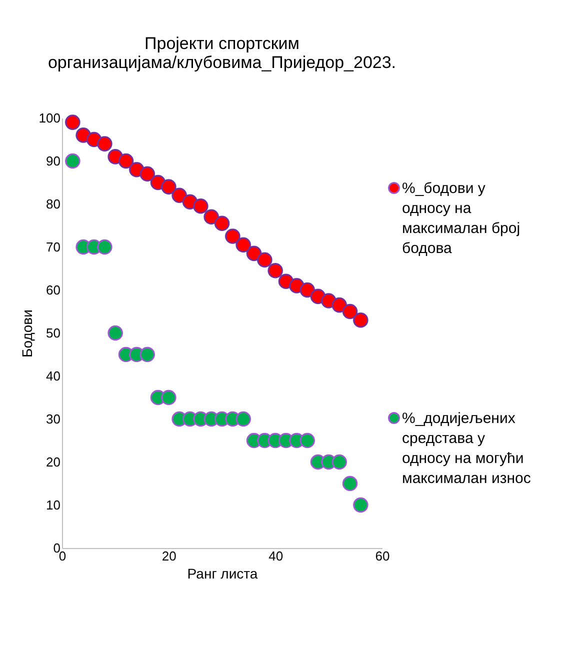 This screenshot has height=668, width=569. Describe the element at coordinates (53, 290) in the screenshot. I see `y-tick-label: 60` at that location.